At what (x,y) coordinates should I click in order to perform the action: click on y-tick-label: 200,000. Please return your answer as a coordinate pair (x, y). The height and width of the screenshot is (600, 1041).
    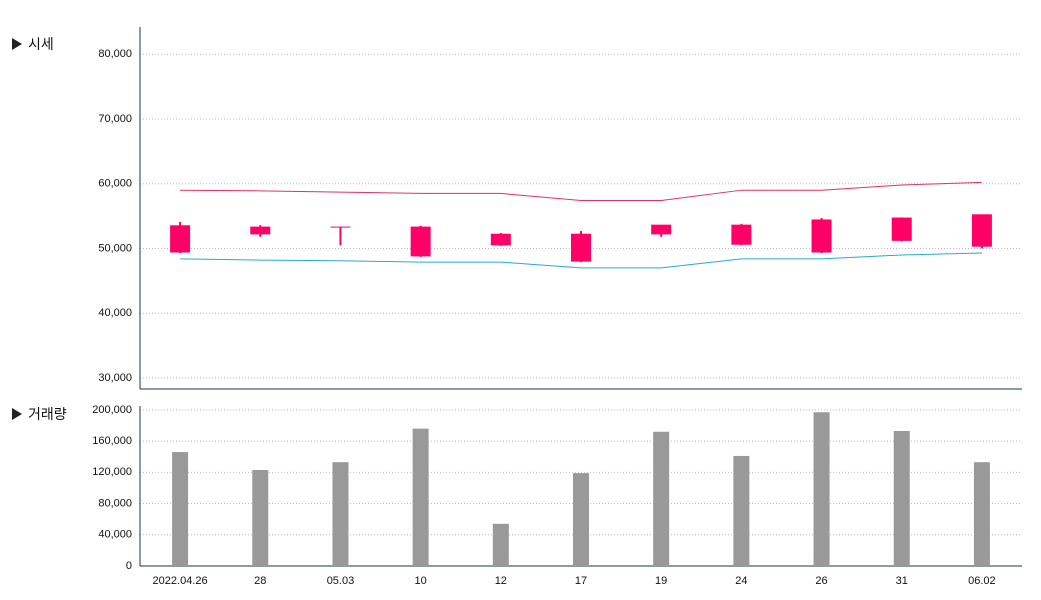
    Looking at the image, I should click on (112, 410).